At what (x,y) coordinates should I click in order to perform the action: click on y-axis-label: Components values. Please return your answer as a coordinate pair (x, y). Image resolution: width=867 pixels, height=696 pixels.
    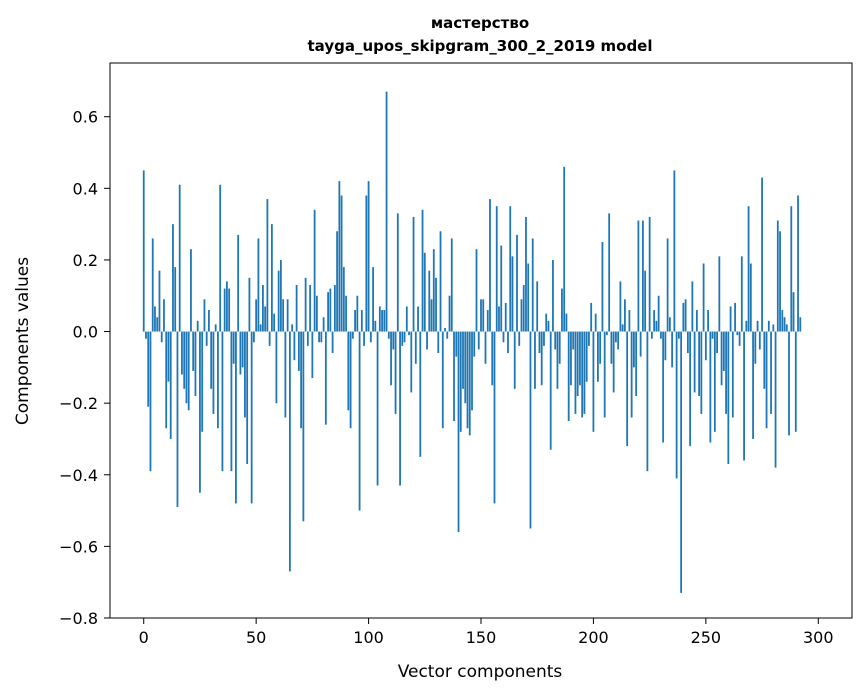
    Looking at the image, I should click on (23, 341).